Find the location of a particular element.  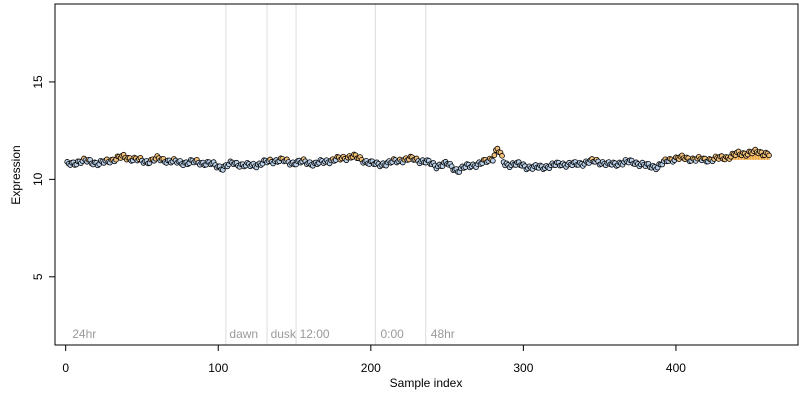

annotation-label-2: dusk is located at coordinates (284, 334).